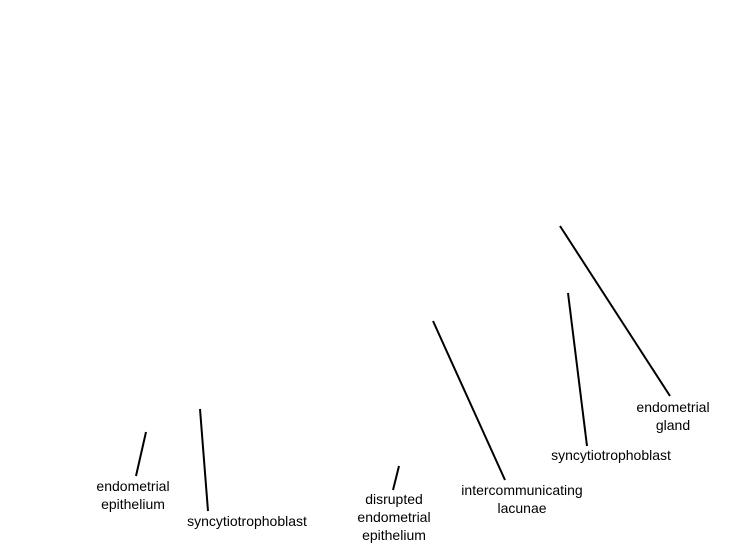 This screenshot has width=750, height=550. Describe the element at coordinates (615, 311) in the screenshot. I see `endometrial-gland-leader-line` at that location.